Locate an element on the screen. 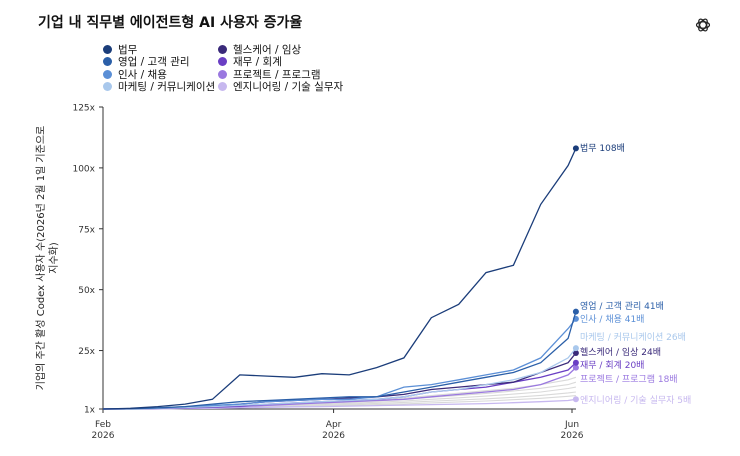  y-tick-label: 100x is located at coordinates (83, 169).